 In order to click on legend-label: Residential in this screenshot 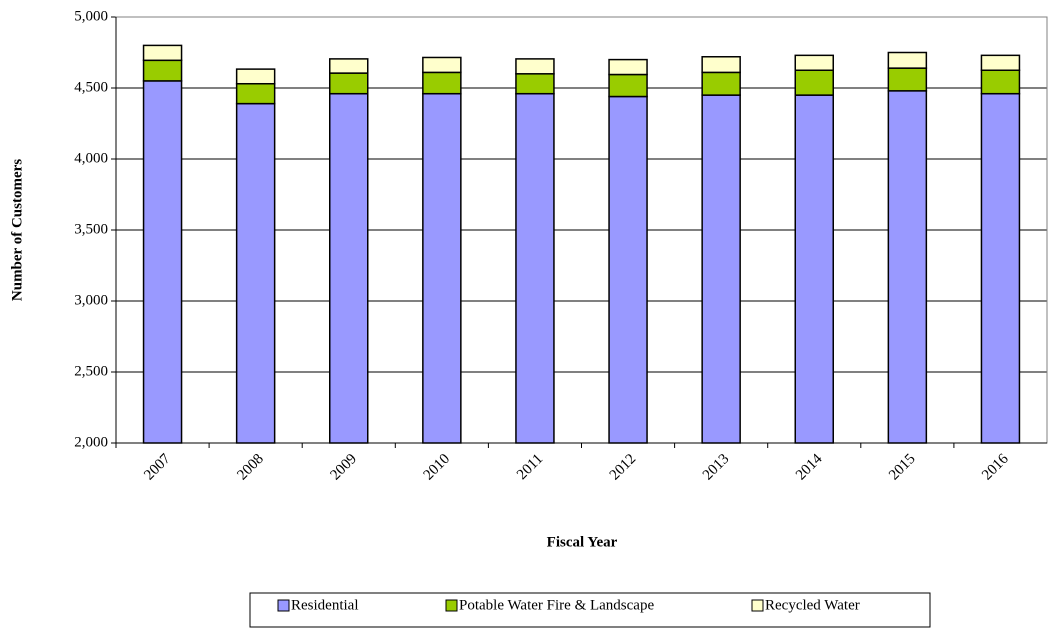, I will do `click(325, 605)`.